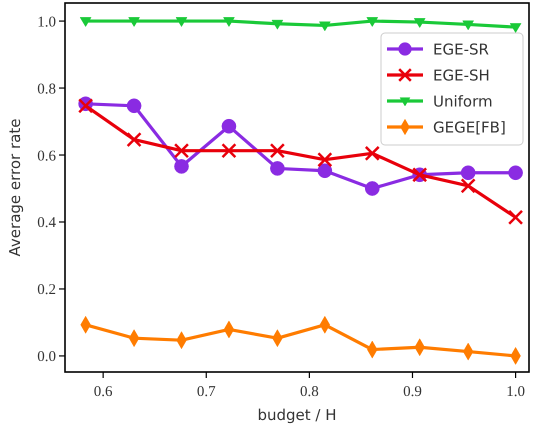 Image resolution: width=536 pixels, height=430 pixels. What do you see at coordinates (46, 357) in the screenshot?
I see `y-tick-label: 0.0` at bounding box center [46, 357].